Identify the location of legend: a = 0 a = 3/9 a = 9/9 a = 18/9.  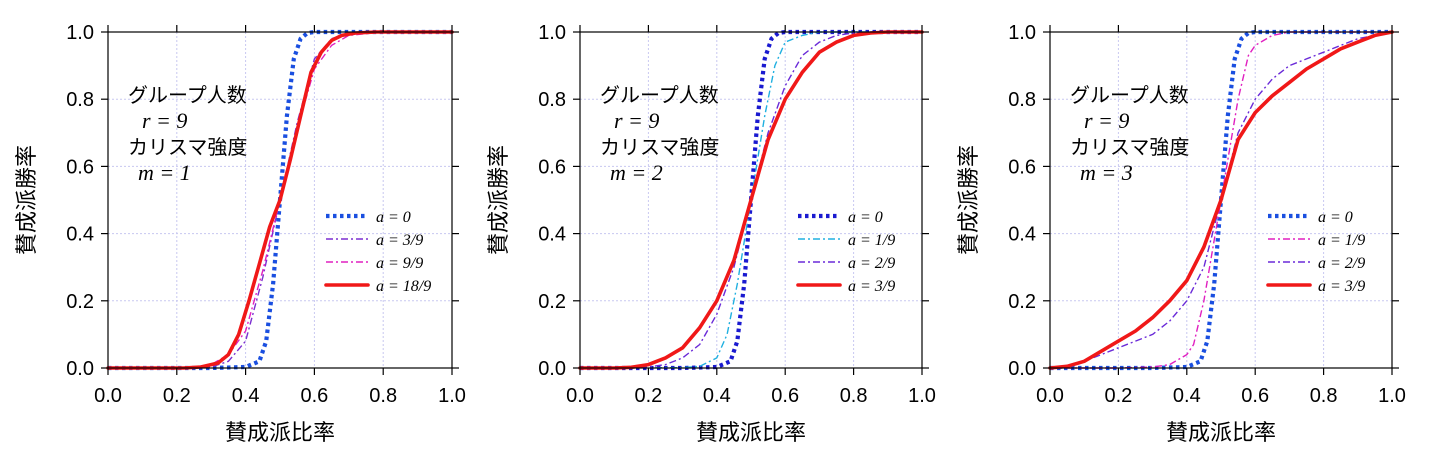
(377, 252).